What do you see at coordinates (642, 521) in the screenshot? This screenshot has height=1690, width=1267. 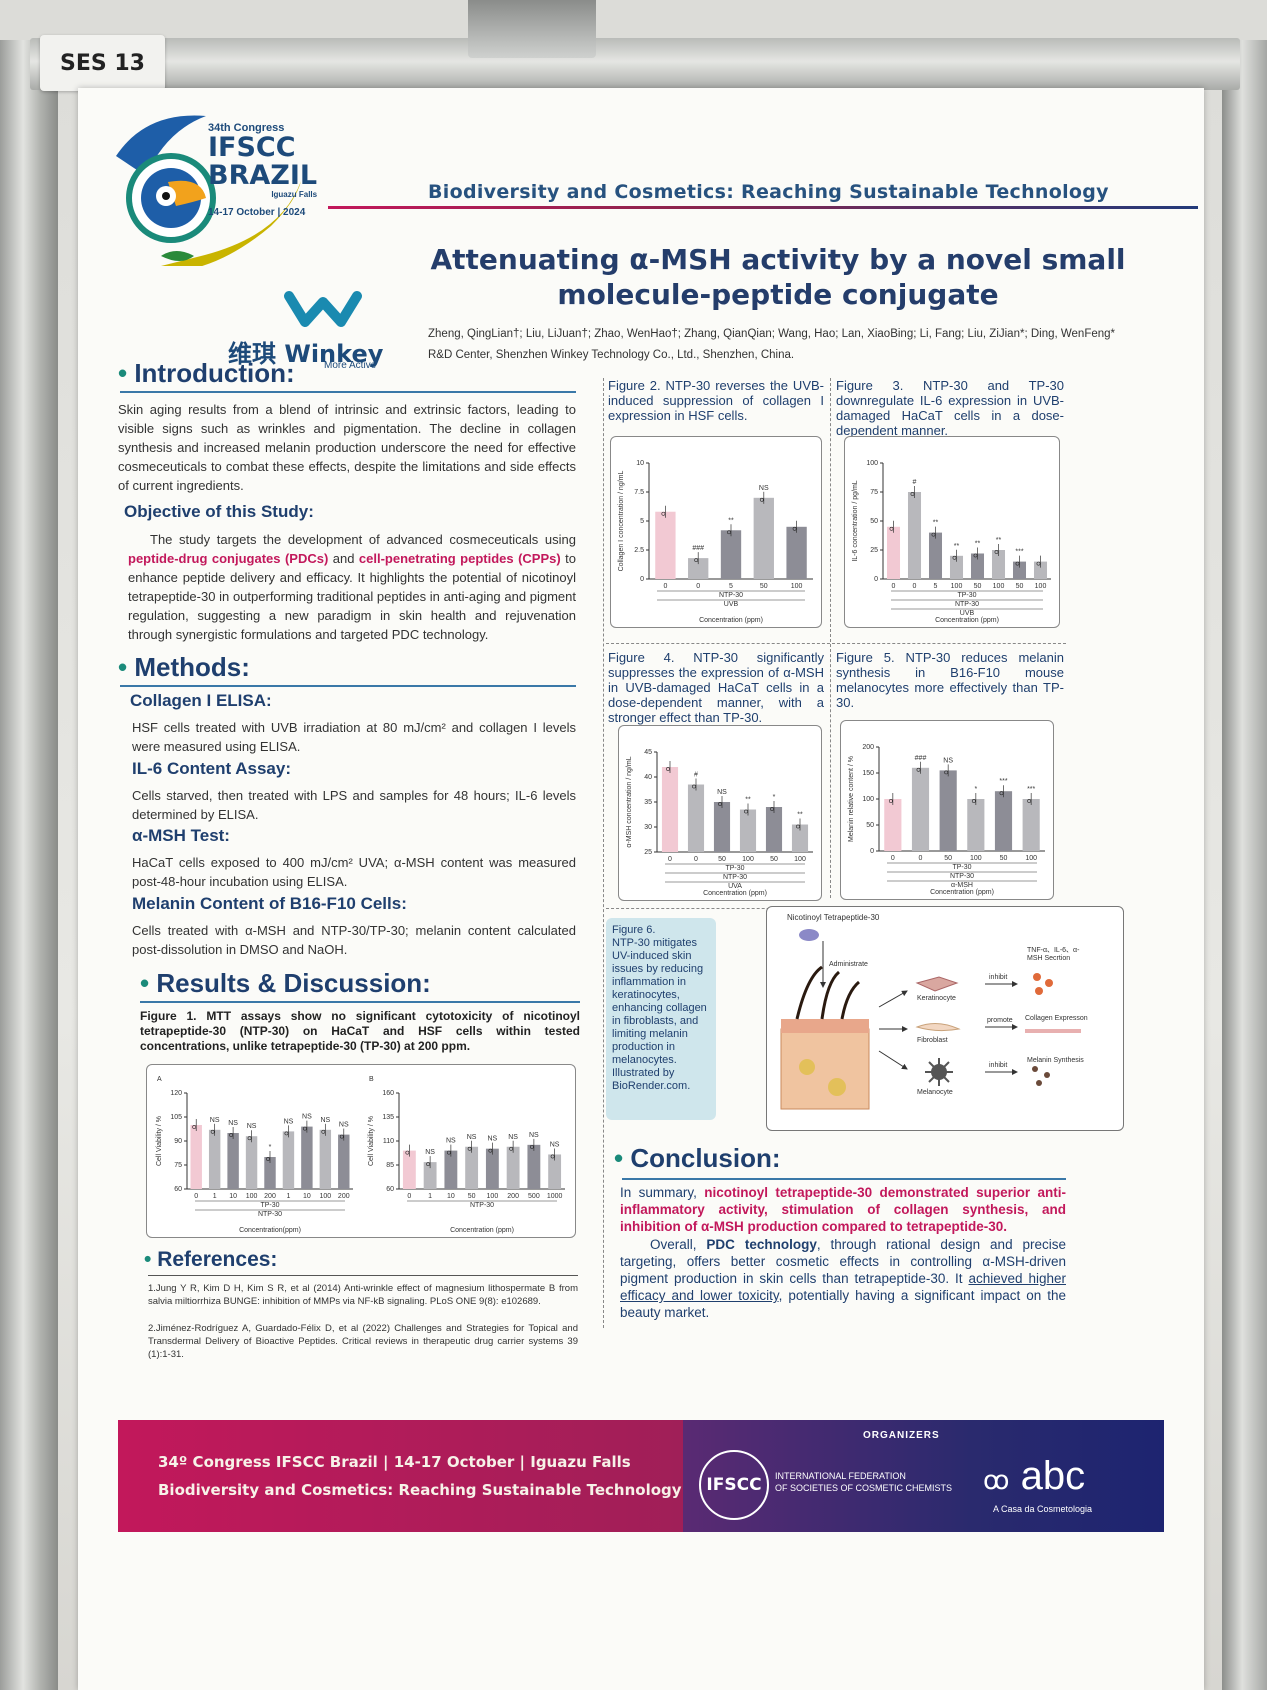 I see `y-tick-label: 5` at bounding box center [642, 521].